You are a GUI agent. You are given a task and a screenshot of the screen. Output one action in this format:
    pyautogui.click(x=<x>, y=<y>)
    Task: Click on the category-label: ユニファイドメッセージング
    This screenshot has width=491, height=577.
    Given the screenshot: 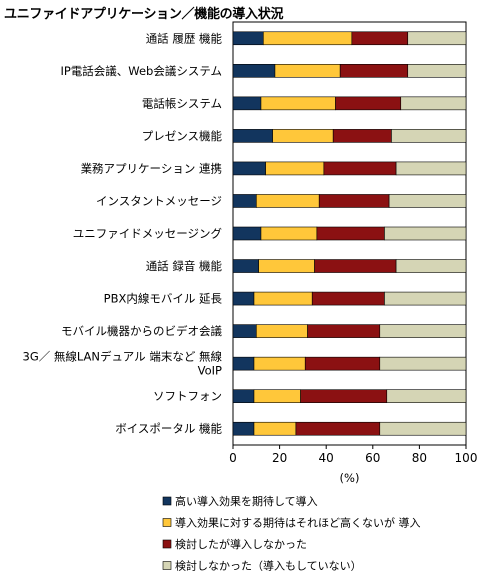 What is the action you would take?
    pyautogui.click(x=148, y=234)
    